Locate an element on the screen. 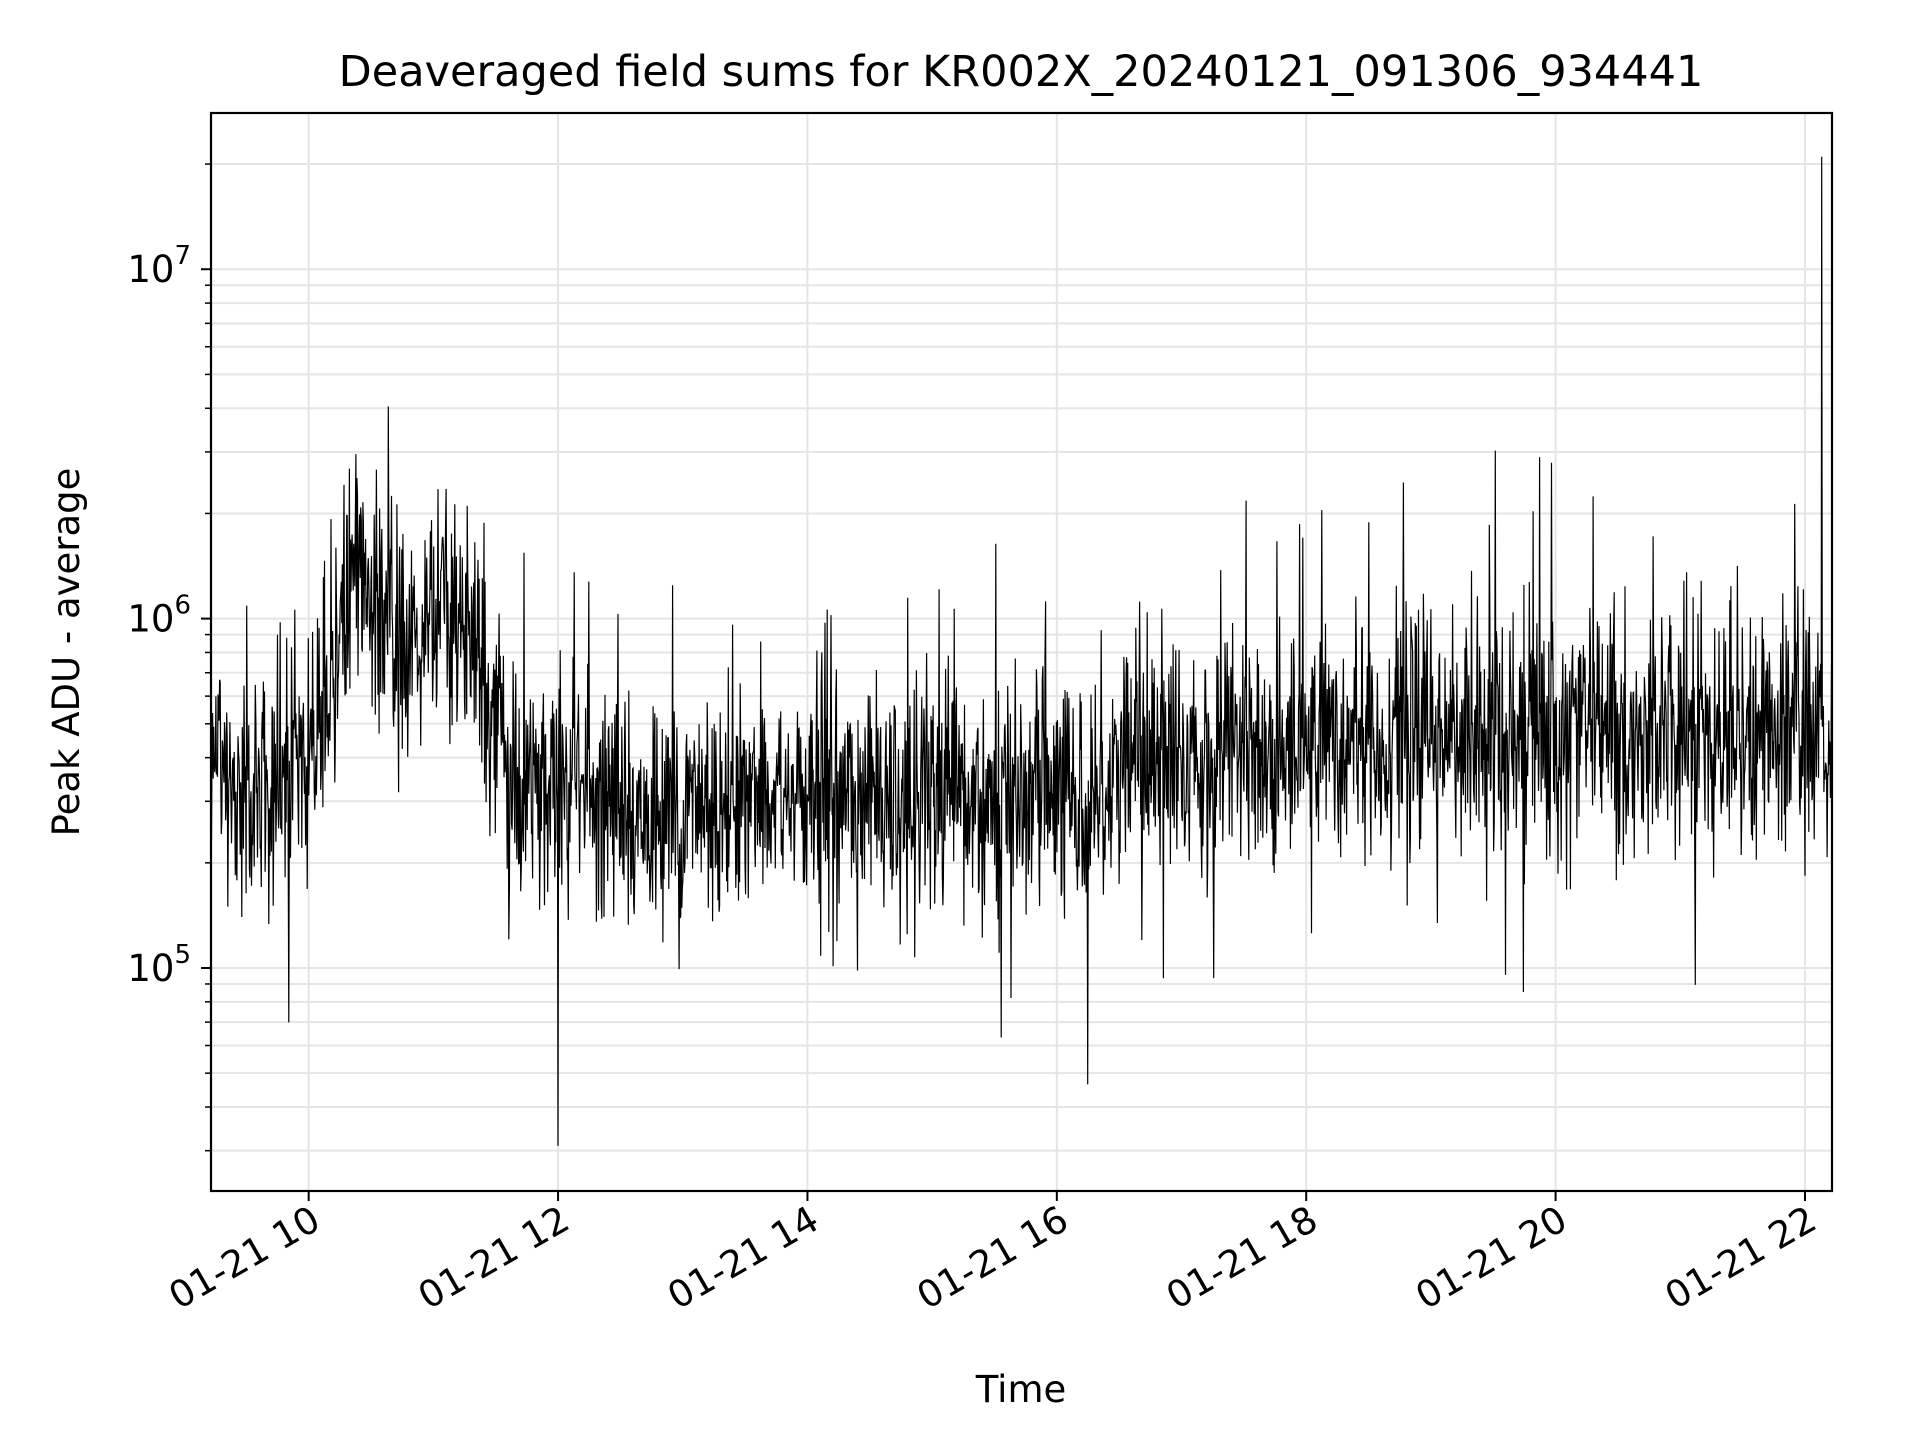 The width and height of the screenshot is (1920, 1440). x-tick-label: 01-21 10 is located at coordinates (245, 1258).